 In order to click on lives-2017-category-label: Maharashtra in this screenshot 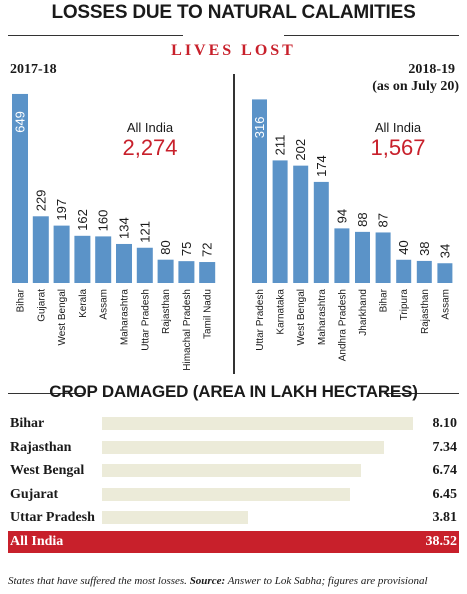, I will do `click(125, 317)`.